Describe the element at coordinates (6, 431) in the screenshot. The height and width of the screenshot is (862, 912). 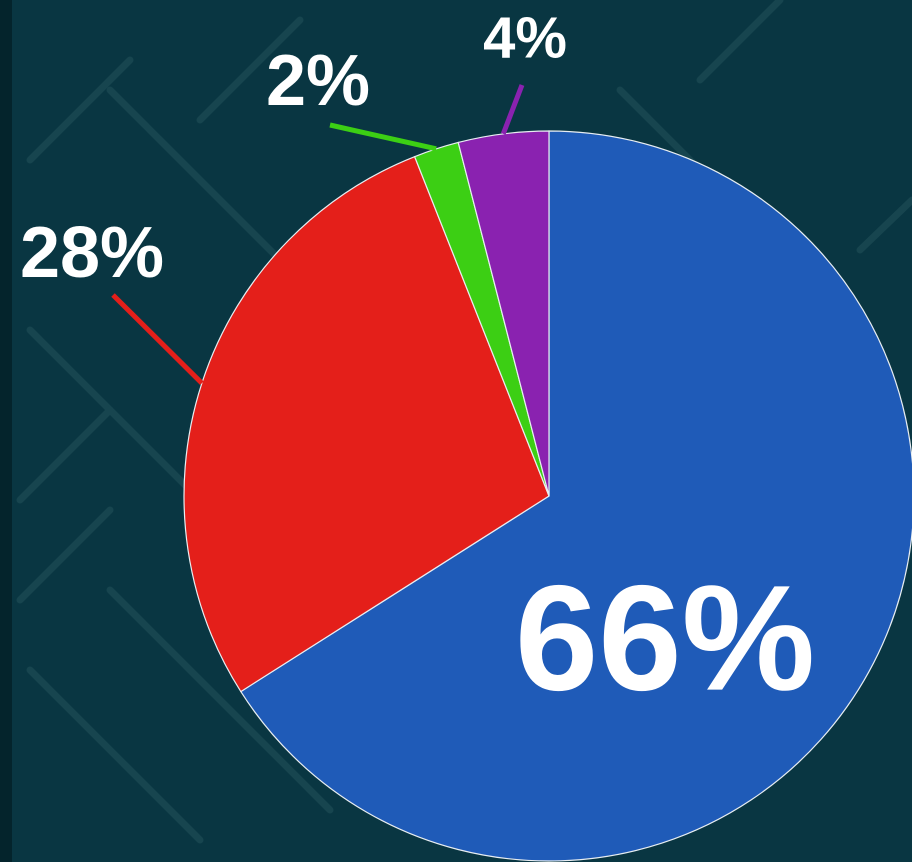
I see `left-border` at that location.